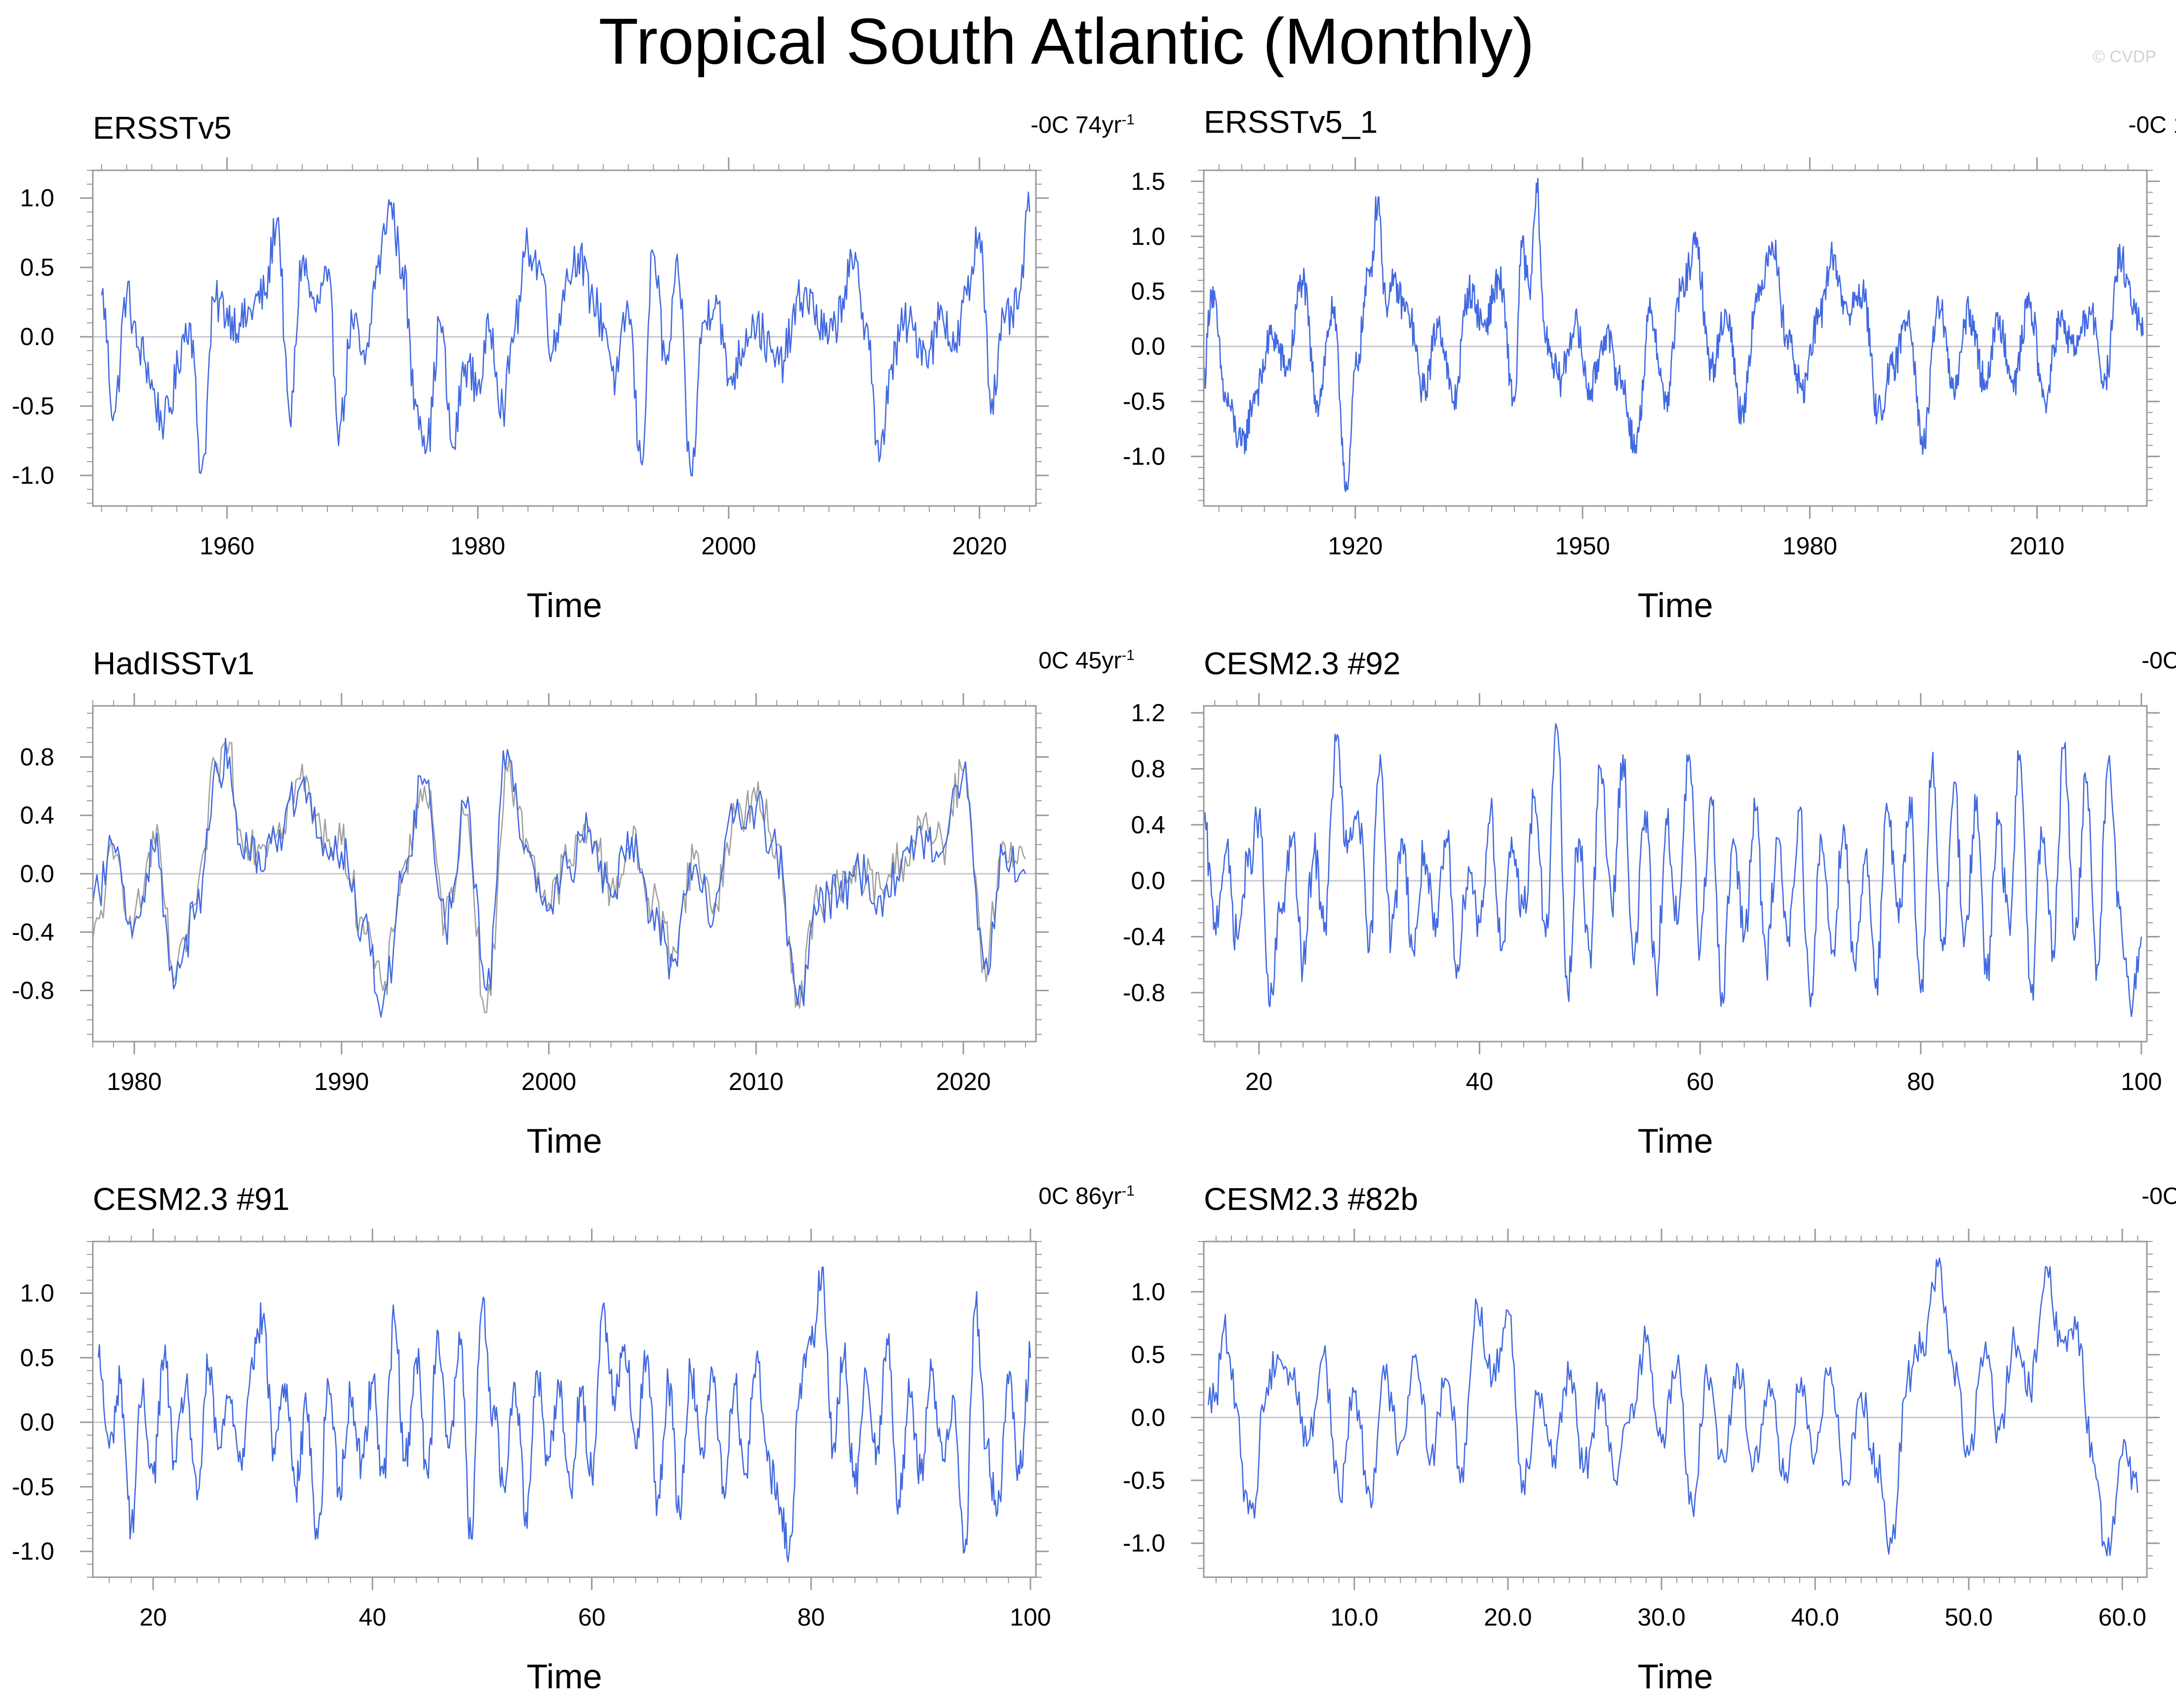 The width and height of the screenshot is (2176, 1708). Describe the element at coordinates (37, 815) in the screenshot. I see `y-tick-label: 0.4` at that location.